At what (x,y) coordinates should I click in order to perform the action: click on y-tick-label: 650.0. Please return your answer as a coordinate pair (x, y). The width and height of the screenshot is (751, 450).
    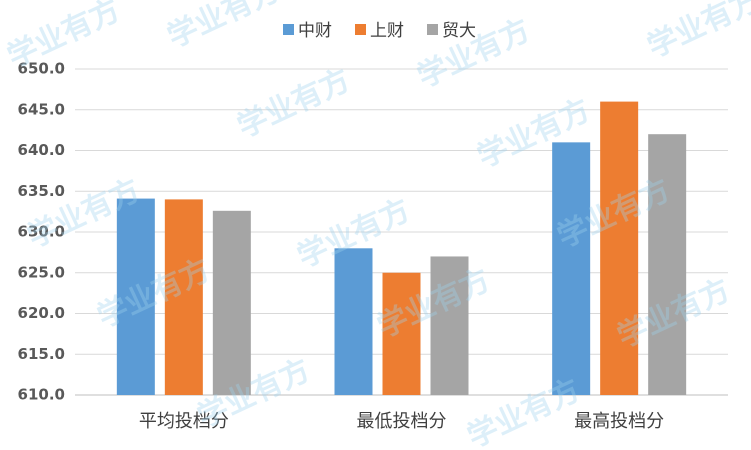
    Looking at the image, I should click on (41, 69).